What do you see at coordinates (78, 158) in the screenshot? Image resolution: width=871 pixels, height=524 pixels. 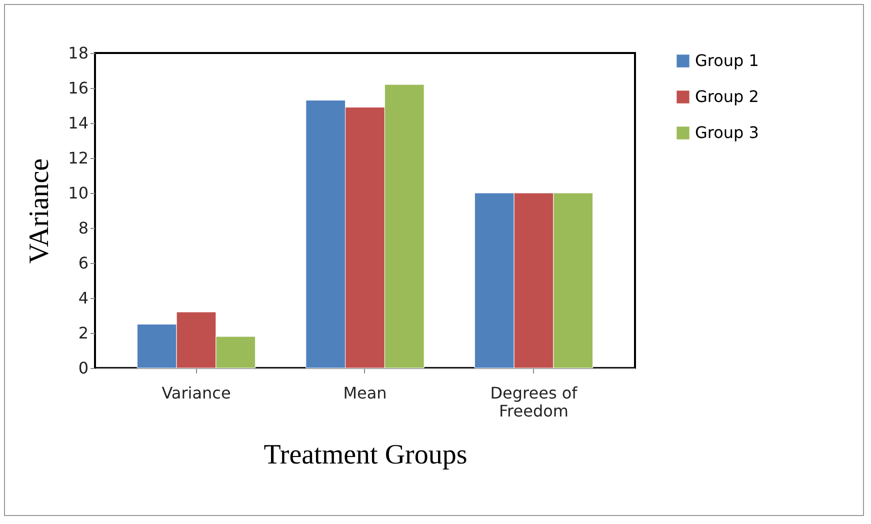 I see `y-tick-label: 12` at bounding box center [78, 158].